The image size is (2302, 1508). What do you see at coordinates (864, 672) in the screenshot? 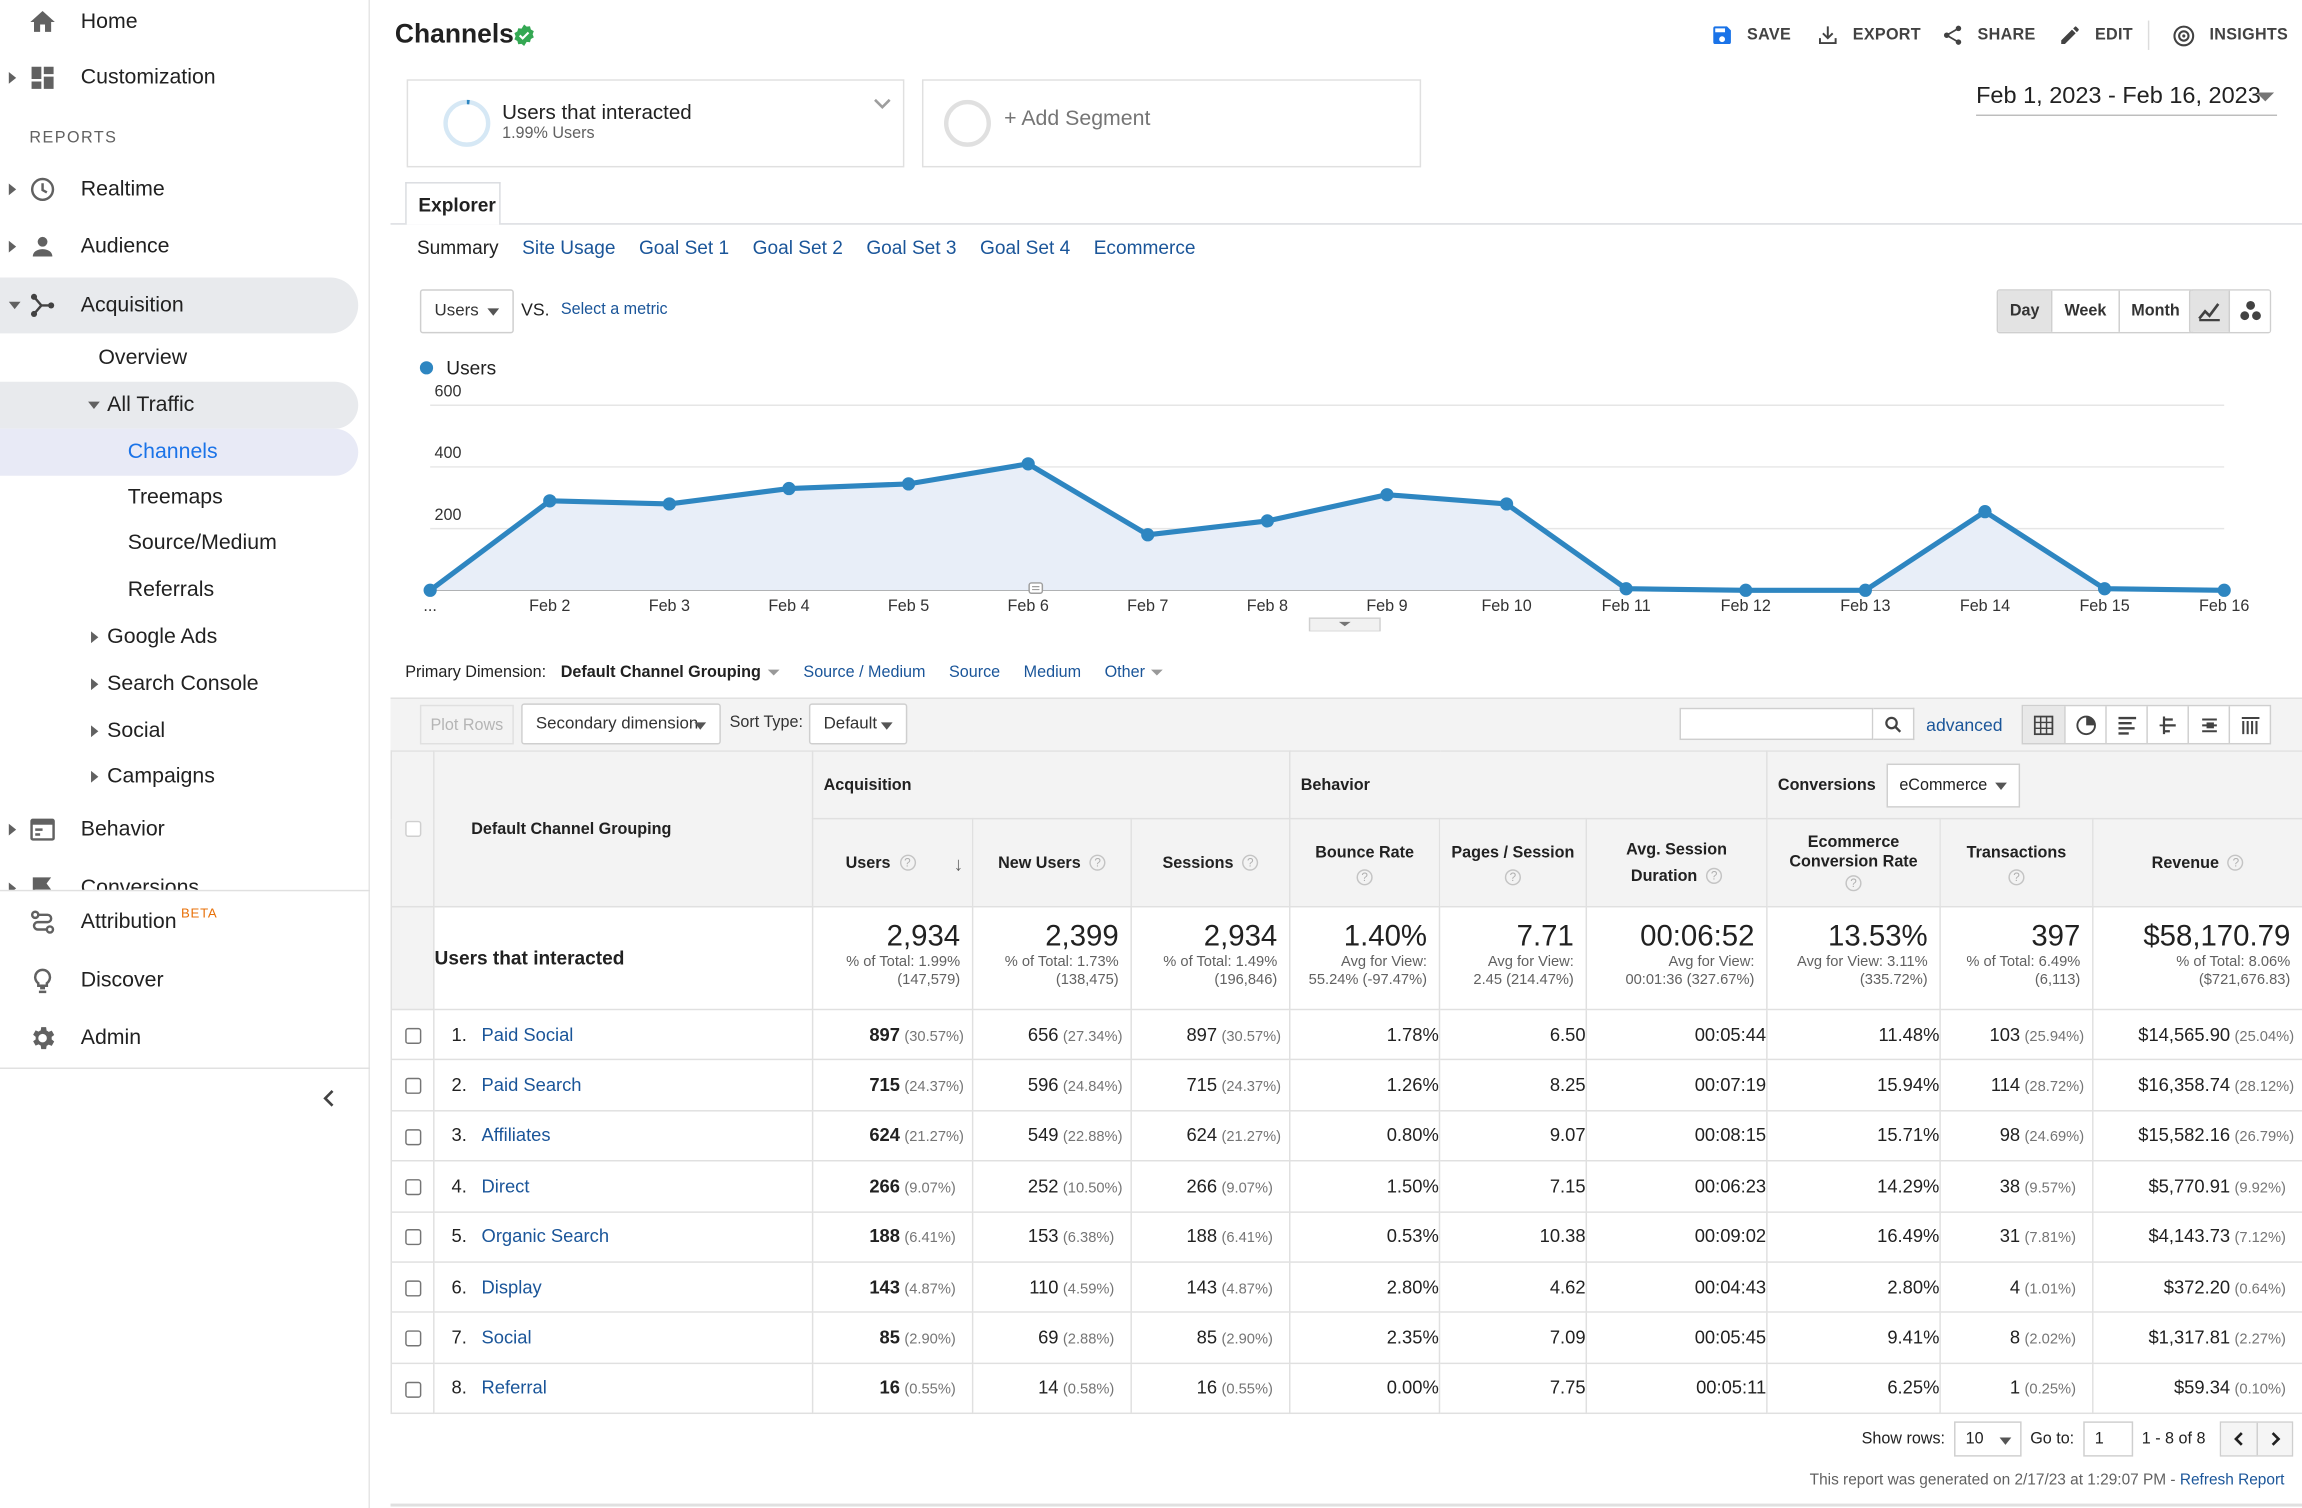
I see `dimension-link-source-medium: Source / Medium` at bounding box center [864, 672].